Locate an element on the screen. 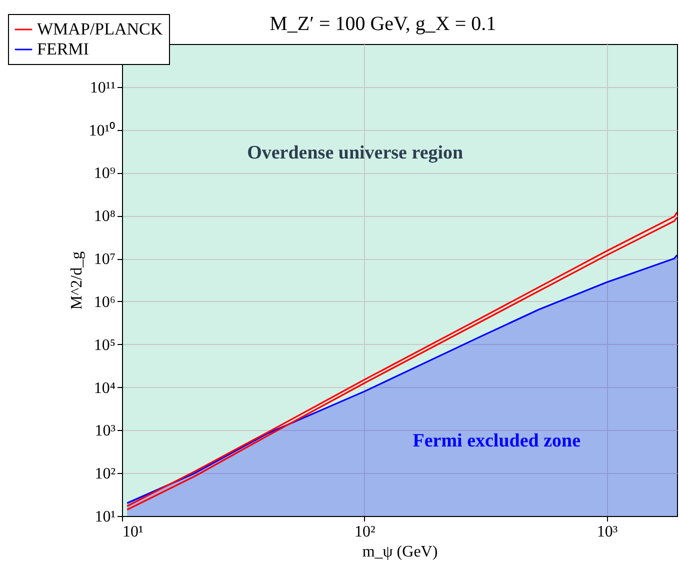  x-tick-label: 10¹ is located at coordinates (133, 532).